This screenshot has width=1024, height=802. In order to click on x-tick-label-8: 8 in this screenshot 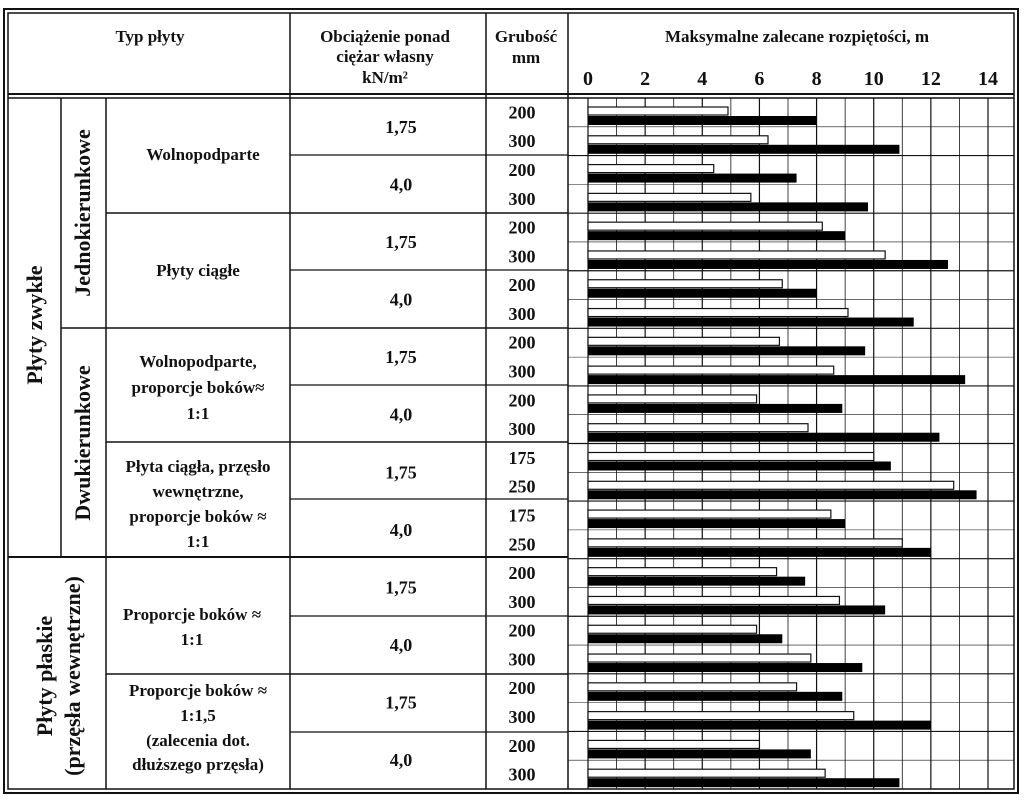, I will do `click(817, 79)`.